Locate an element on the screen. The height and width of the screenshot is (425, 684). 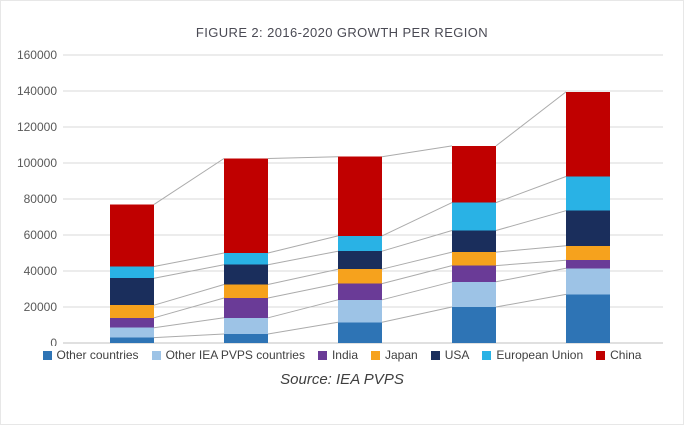
y-tick-label: 120000 is located at coordinates (37, 127).